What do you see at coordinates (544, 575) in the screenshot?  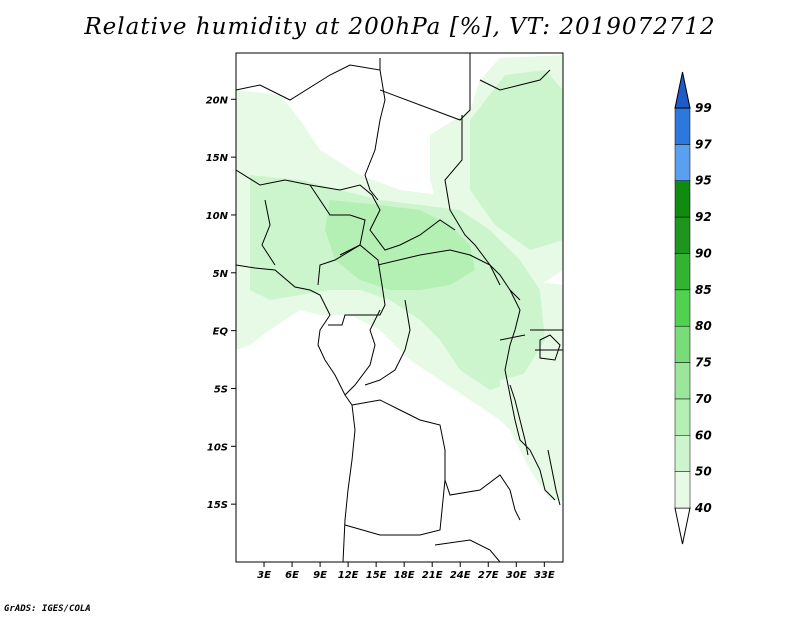 I see `lon-tick-label: 33E` at bounding box center [544, 575].